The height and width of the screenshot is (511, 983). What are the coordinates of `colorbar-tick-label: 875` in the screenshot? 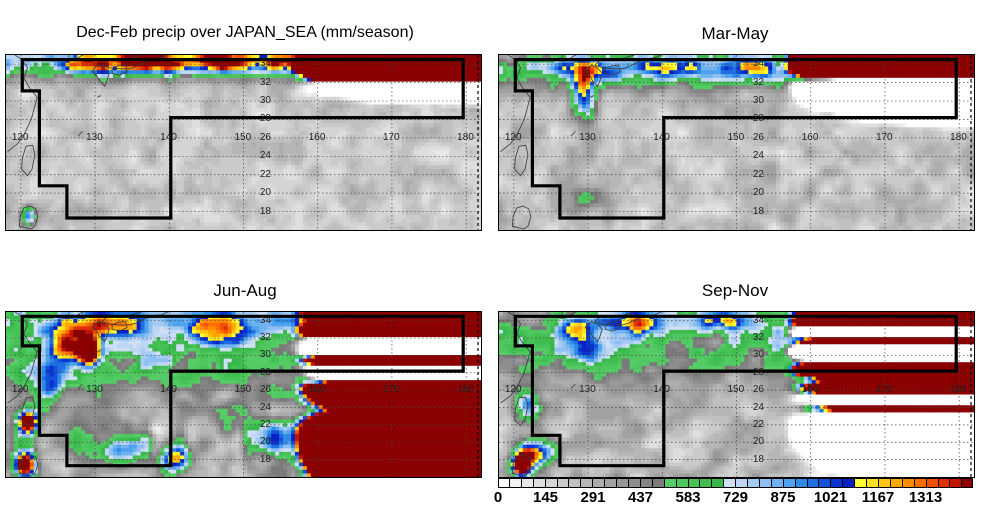 It's located at (782, 497).